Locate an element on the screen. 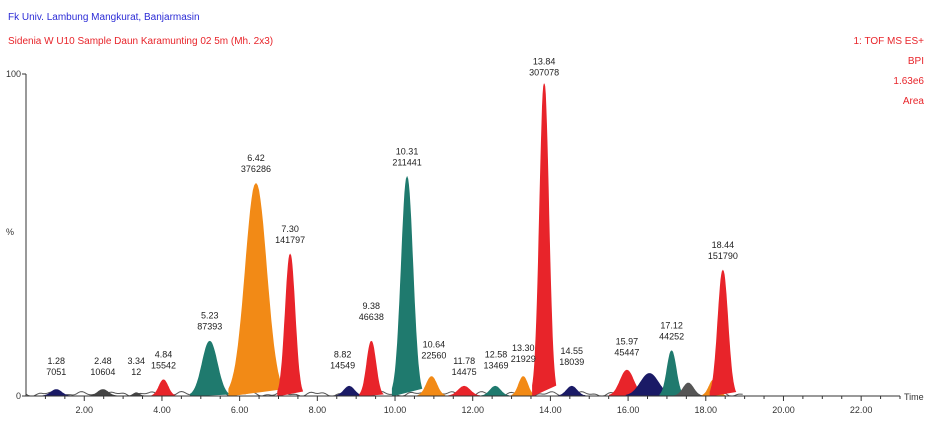 The height and width of the screenshot is (427, 928). x-tick-label: 12.00 is located at coordinates (472, 410).